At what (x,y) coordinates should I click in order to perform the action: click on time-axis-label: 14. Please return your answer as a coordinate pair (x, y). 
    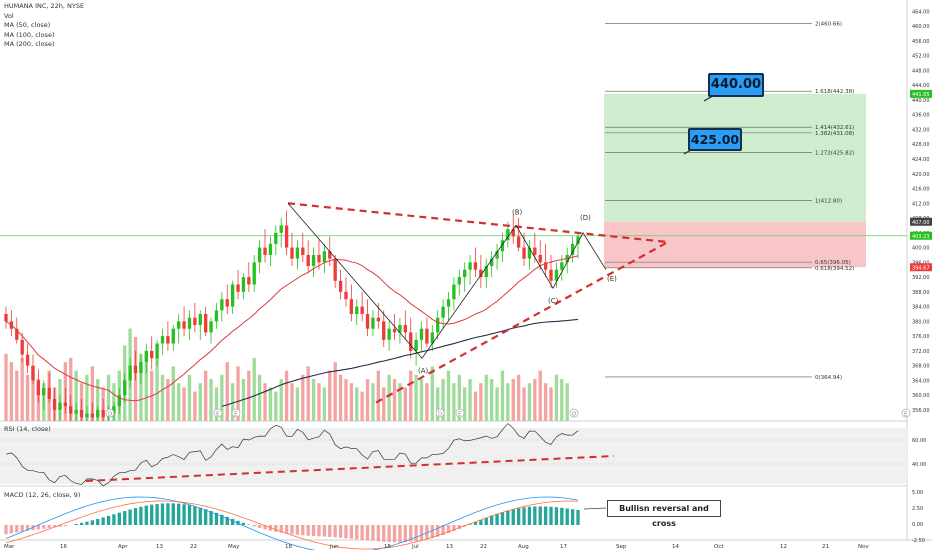
    Looking at the image, I should click on (675, 547).